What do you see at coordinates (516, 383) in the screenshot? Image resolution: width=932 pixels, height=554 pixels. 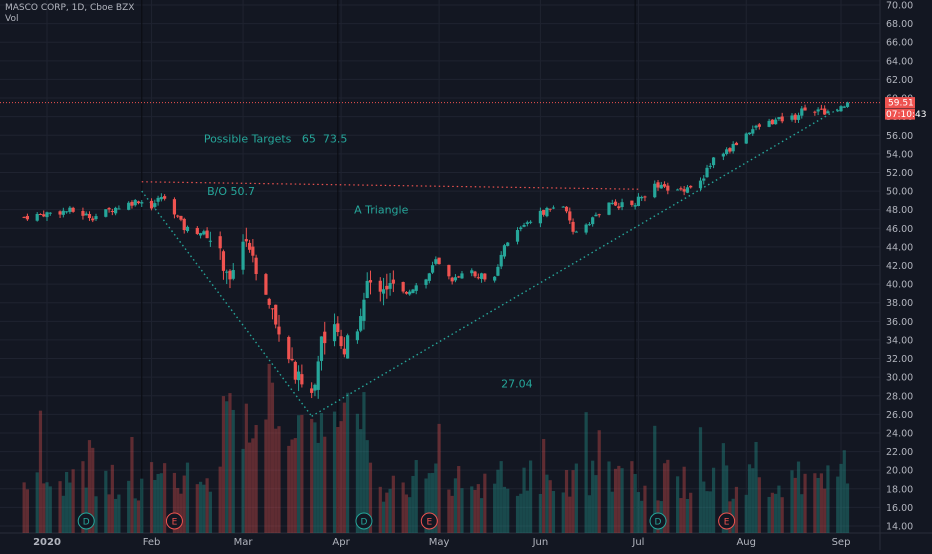 I see `annotation-low: 27.04` at bounding box center [516, 383].